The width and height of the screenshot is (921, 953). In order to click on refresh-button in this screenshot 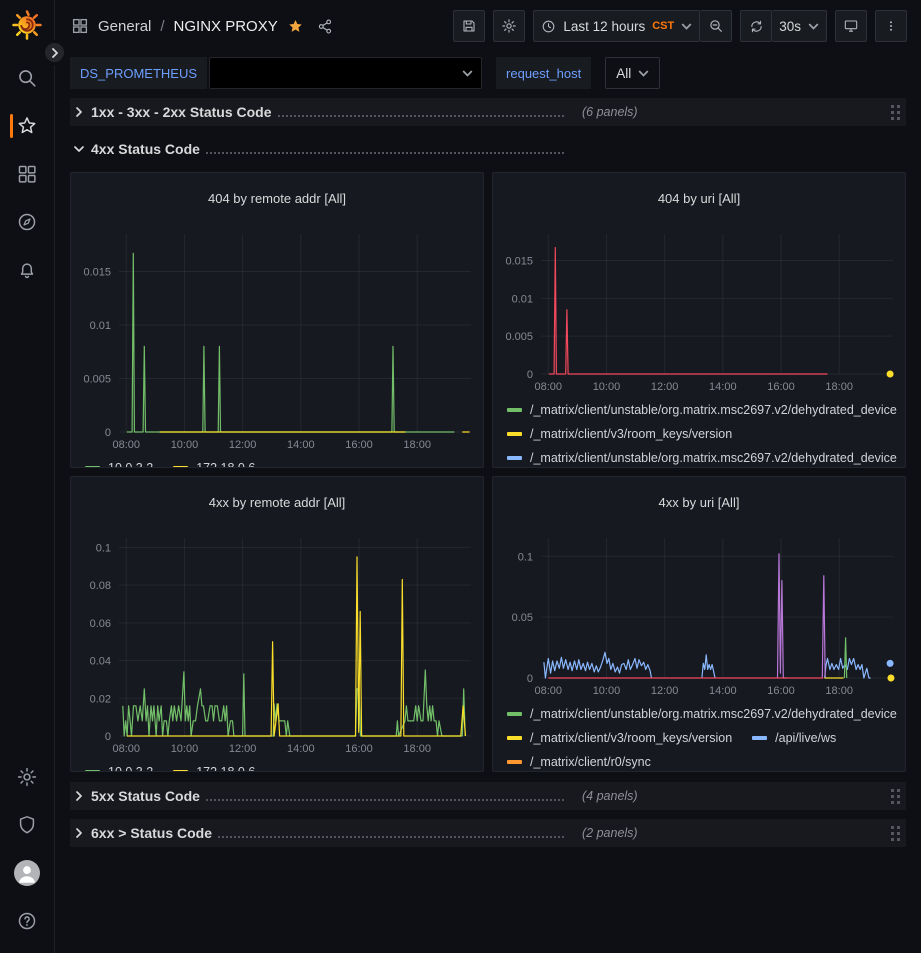, I will do `click(756, 26)`.